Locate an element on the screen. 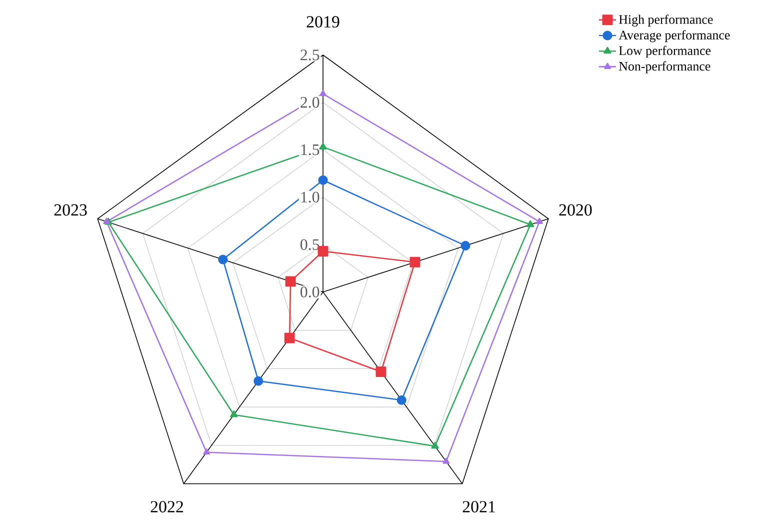 Image resolution: width=766 pixels, height=521 pixels. y-tick-label: 2.5 is located at coordinates (310, 55).